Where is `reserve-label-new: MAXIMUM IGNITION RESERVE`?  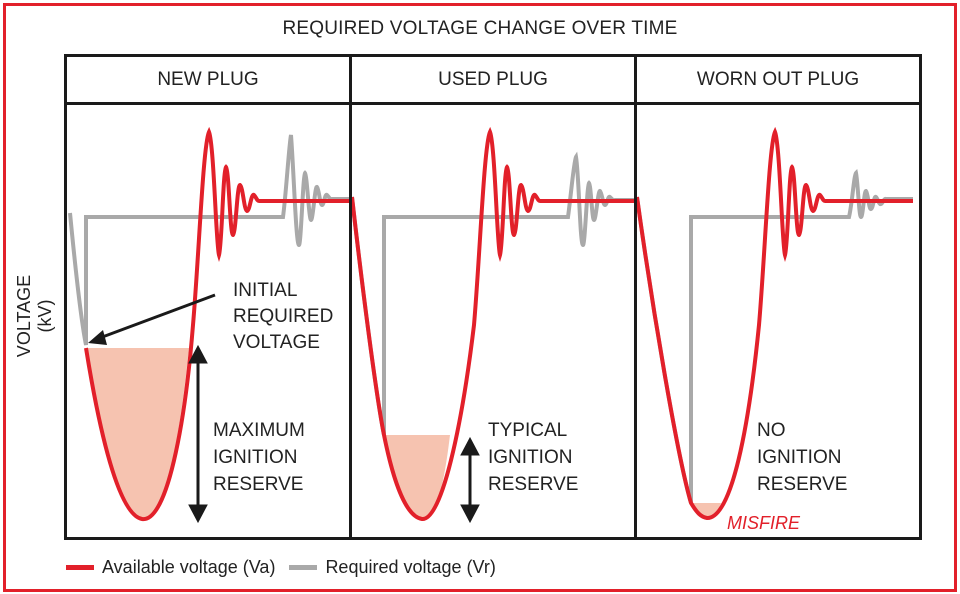 reserve-label-new: MAXIMUM IGNITION RESERVE is located at coordinates (259, 457).